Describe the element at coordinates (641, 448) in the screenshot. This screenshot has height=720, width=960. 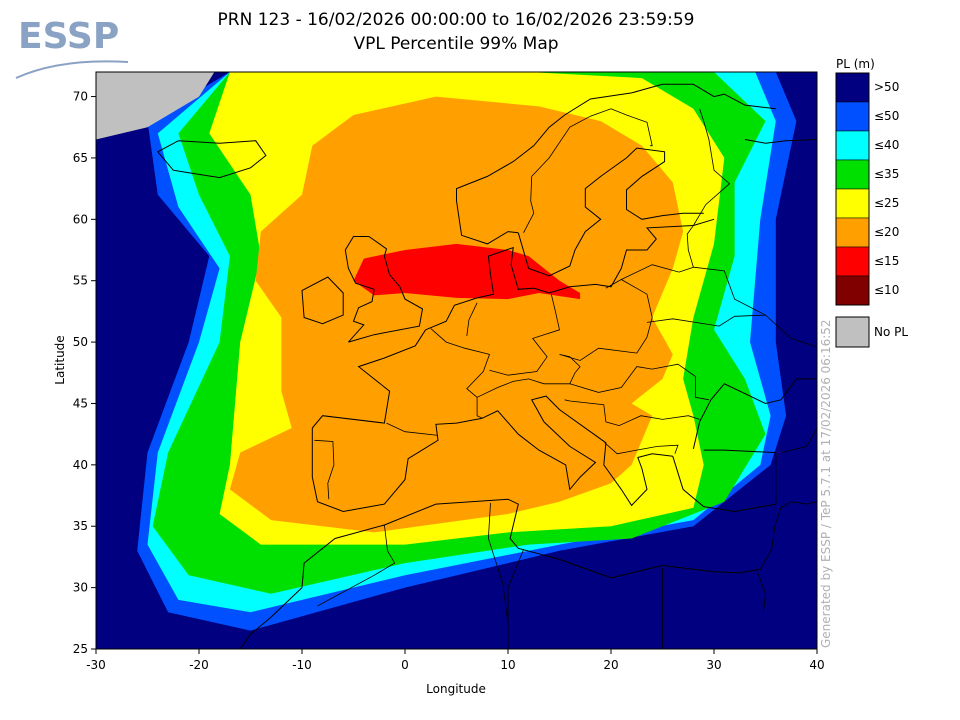
I see `border-greece-north` at that location.